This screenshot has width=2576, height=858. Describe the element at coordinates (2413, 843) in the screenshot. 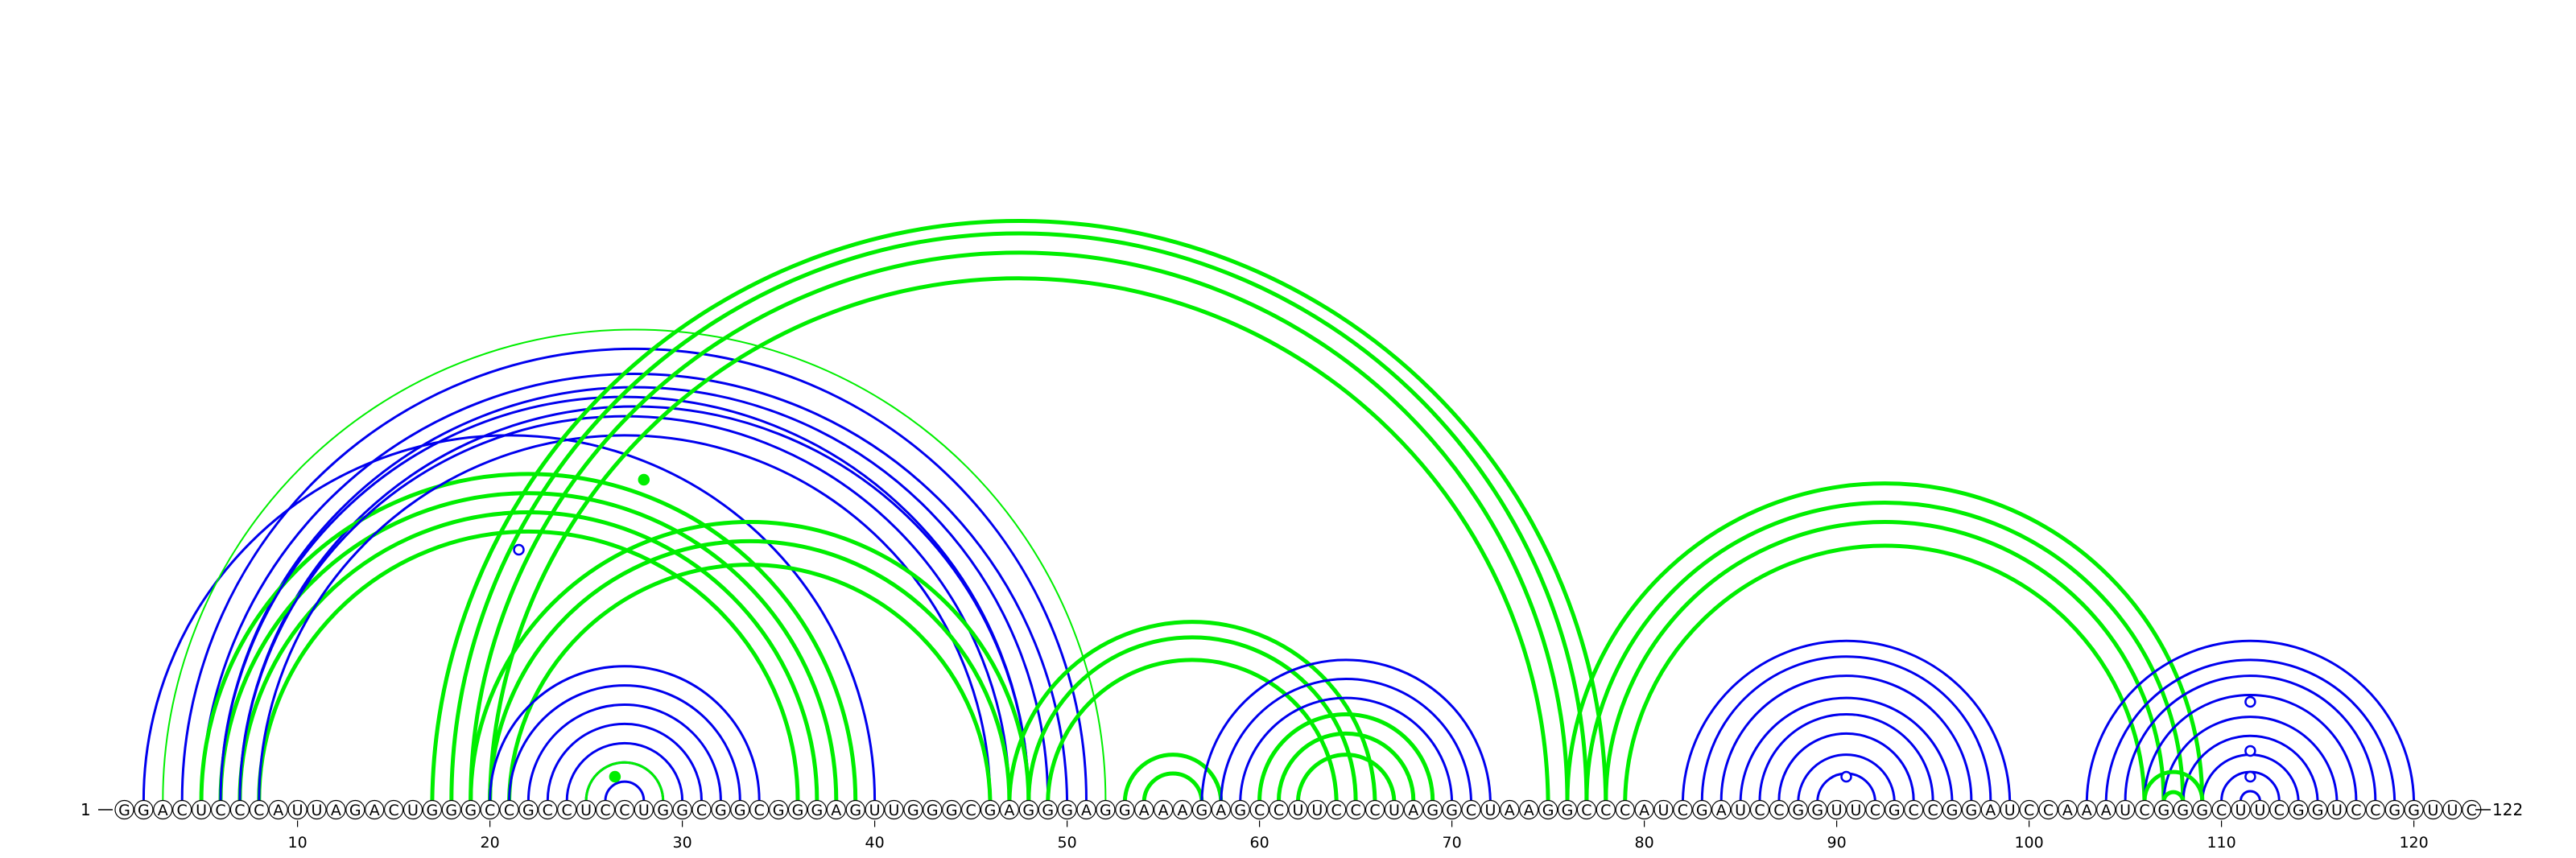

I see `position-tick-label: 120` at that location.